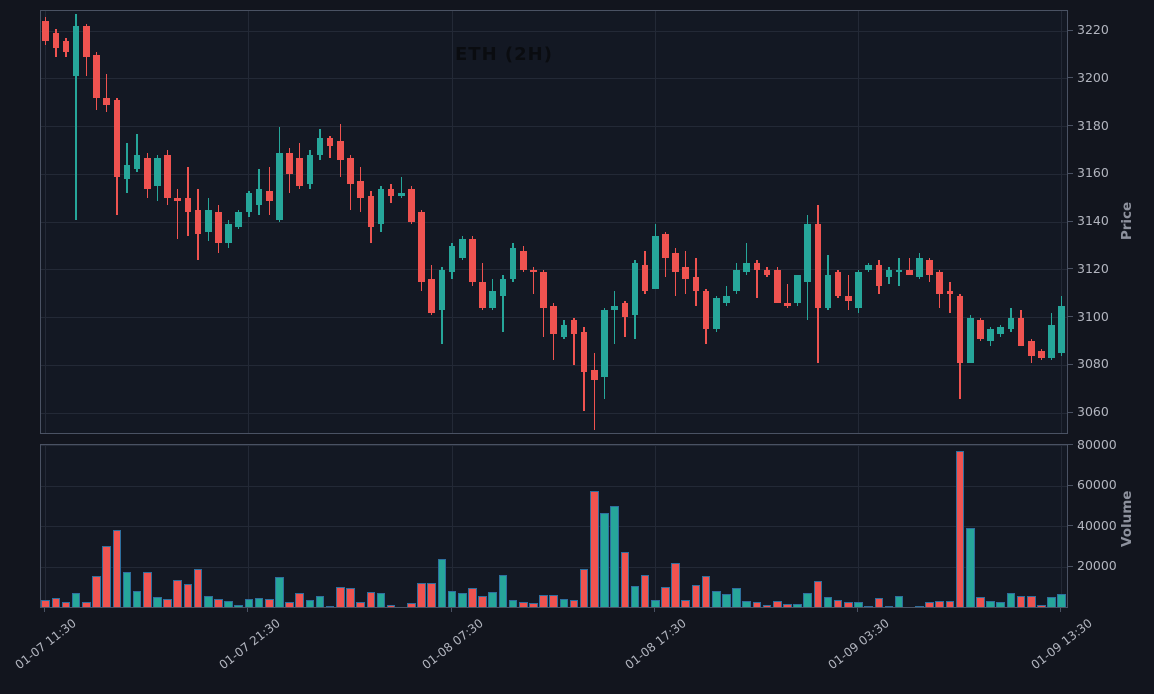 This screenshot has width=1154, height=694. I want to click on price-axis-title: Price, so click(1127, 221).